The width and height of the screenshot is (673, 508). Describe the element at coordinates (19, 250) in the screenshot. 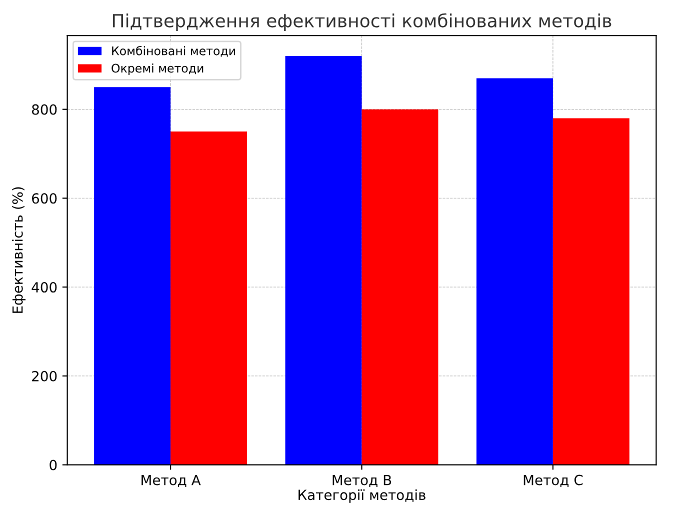

I see `y-axis-title: Ефективність (%)` at that location.